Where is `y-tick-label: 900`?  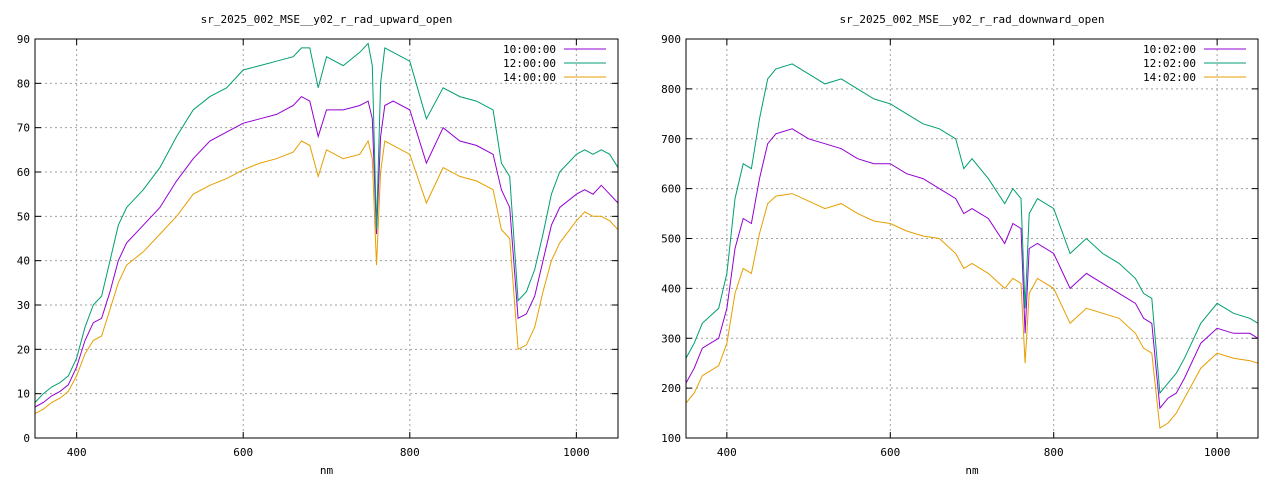 y-tick-label: 900 is located at coordinates (671, 39).